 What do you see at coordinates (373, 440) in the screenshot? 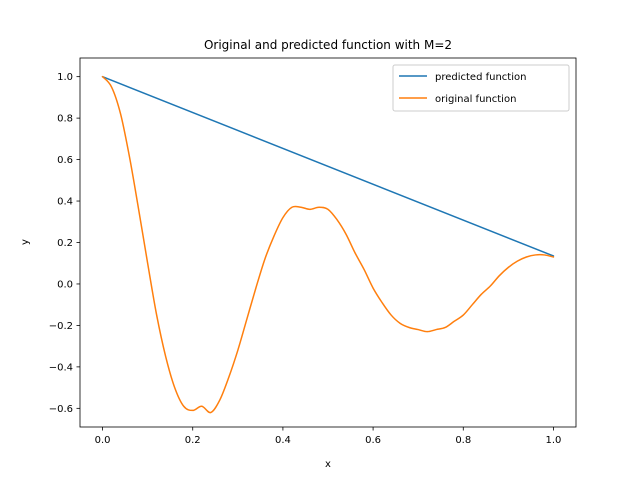
I see `x-tick-label: 0.6` at bounding box center [373, 440].